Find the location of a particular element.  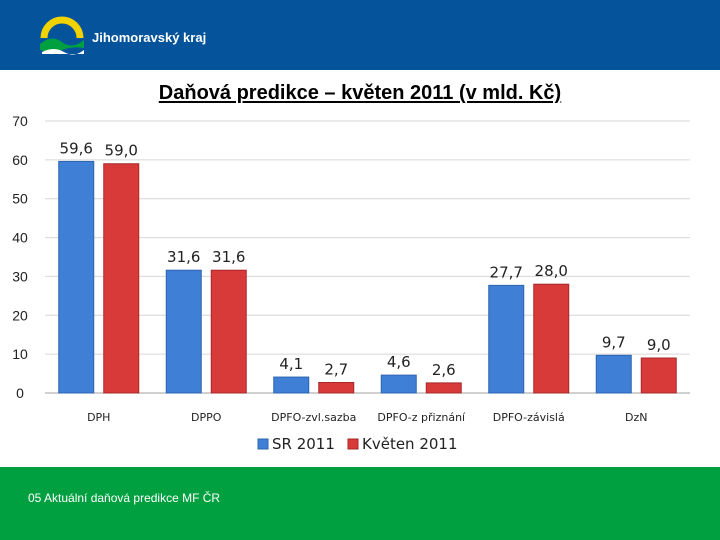

y-tick-label: 40 is located at coordinates (20, 238).